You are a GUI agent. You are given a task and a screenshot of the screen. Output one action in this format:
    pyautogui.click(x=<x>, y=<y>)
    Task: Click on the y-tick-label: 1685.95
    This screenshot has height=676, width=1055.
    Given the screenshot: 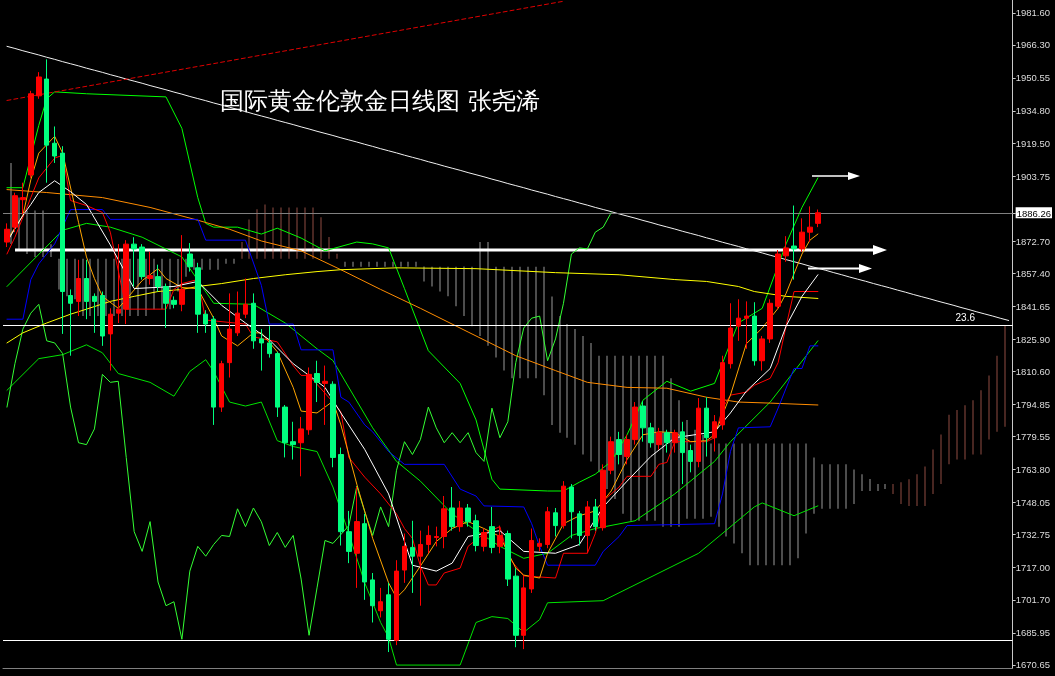 What is the action you would take?
    pyautogui.click(x=1032, y=633)
    